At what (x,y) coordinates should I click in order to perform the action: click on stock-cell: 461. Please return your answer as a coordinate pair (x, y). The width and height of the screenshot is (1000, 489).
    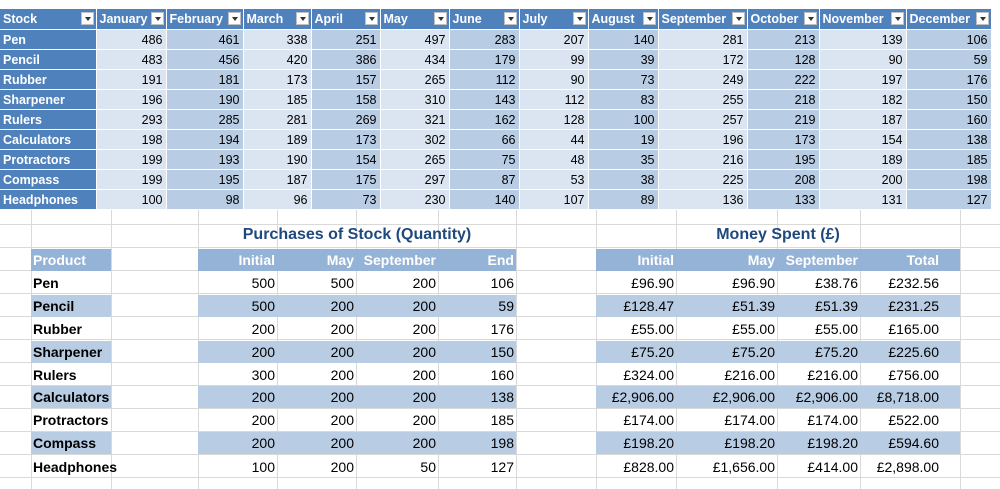
    Looking at the image, I should click on (205, 39).